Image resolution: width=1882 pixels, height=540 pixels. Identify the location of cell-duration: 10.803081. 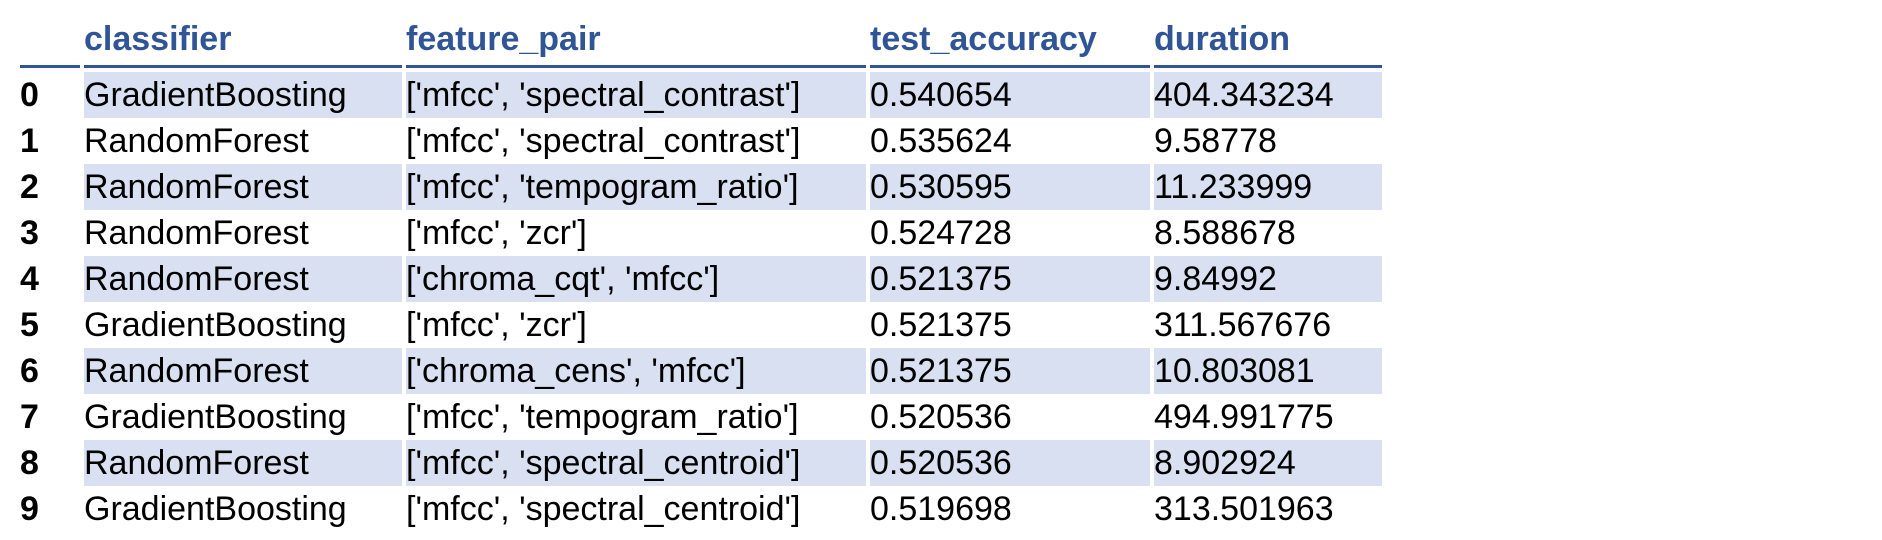
(1268, 371).